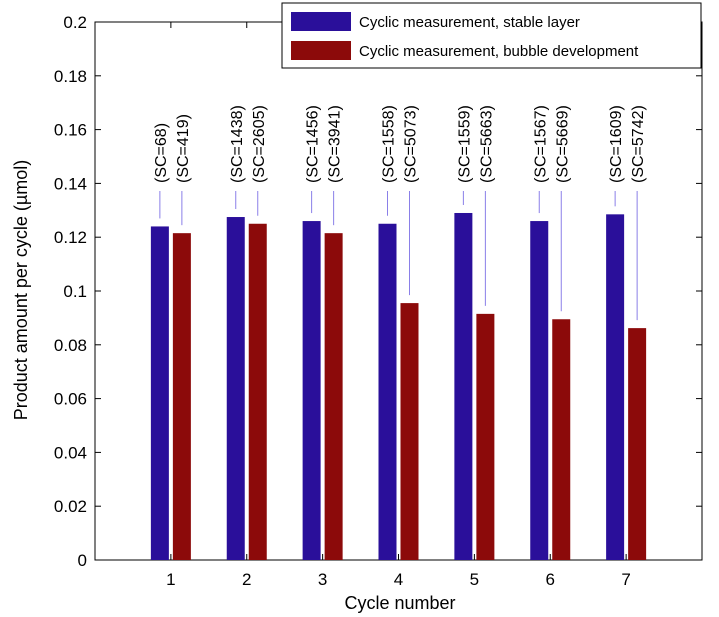 Image resolution: width=719 pixels, height=617 pixels. I want to click on y-tick-label: 0.08, so click(70, 345).